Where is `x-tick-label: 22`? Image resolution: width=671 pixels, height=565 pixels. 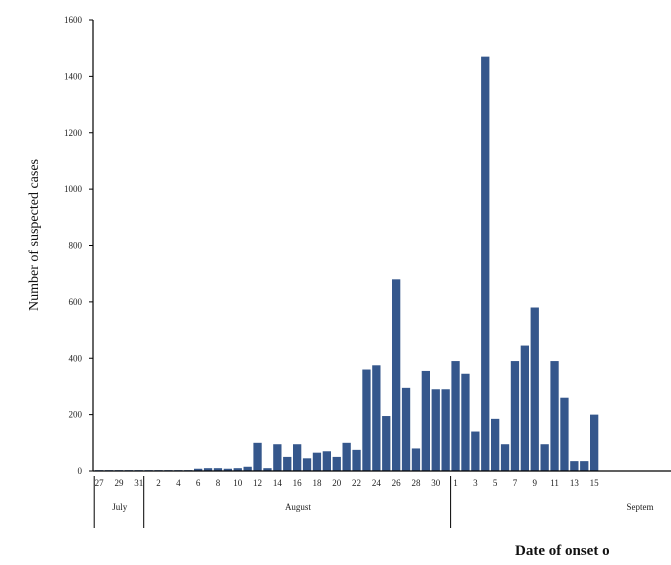 x-tick-label: 22 is located at coordinates (356, 483).